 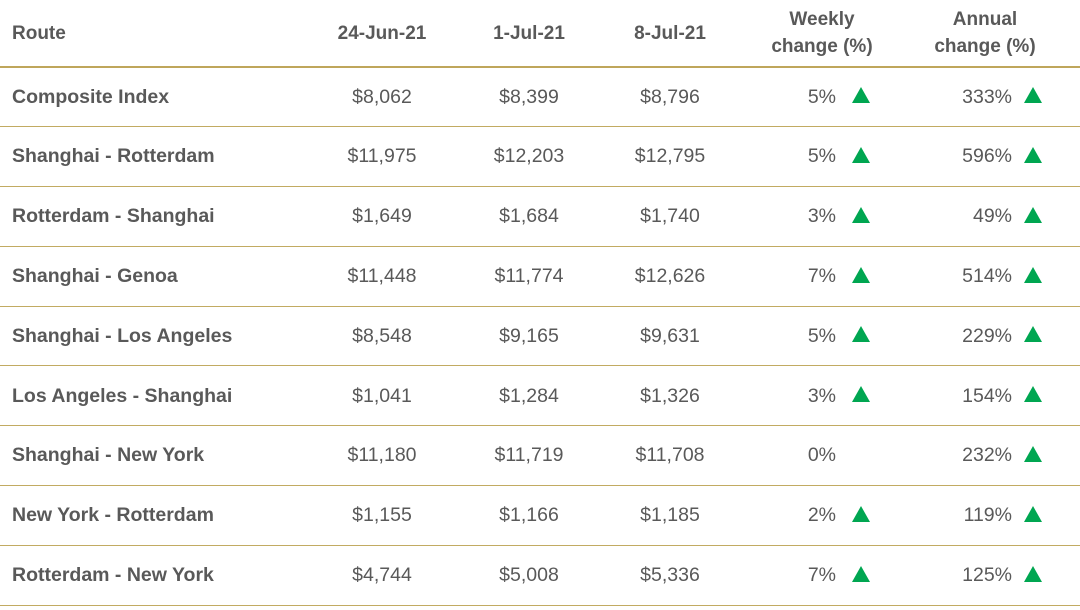 What do you see at coordinates (108, 455) in the screenshot?
I see `route-cell: Shanghai - New York` at bounding box center [108, 455].